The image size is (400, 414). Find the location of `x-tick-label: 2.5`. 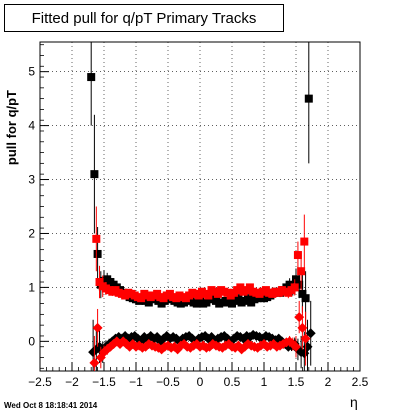

x-tick-label: 2.5 is located at coordinates (360, 382).